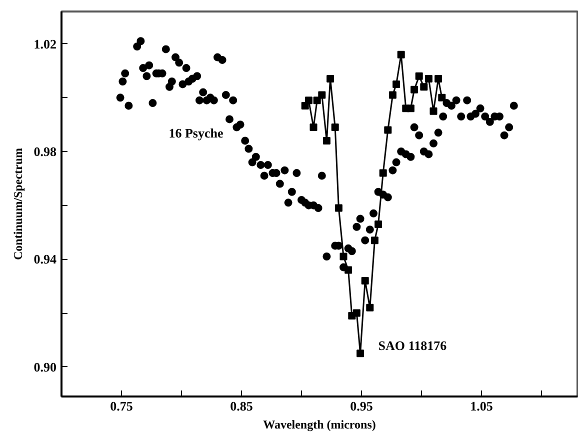 The height and width of the screenshot is (438, 578). What do you see at coordinates (122, 406) in the screenshot?
I see `x-tick-label: 0.75` at bounding box center [122, 406].